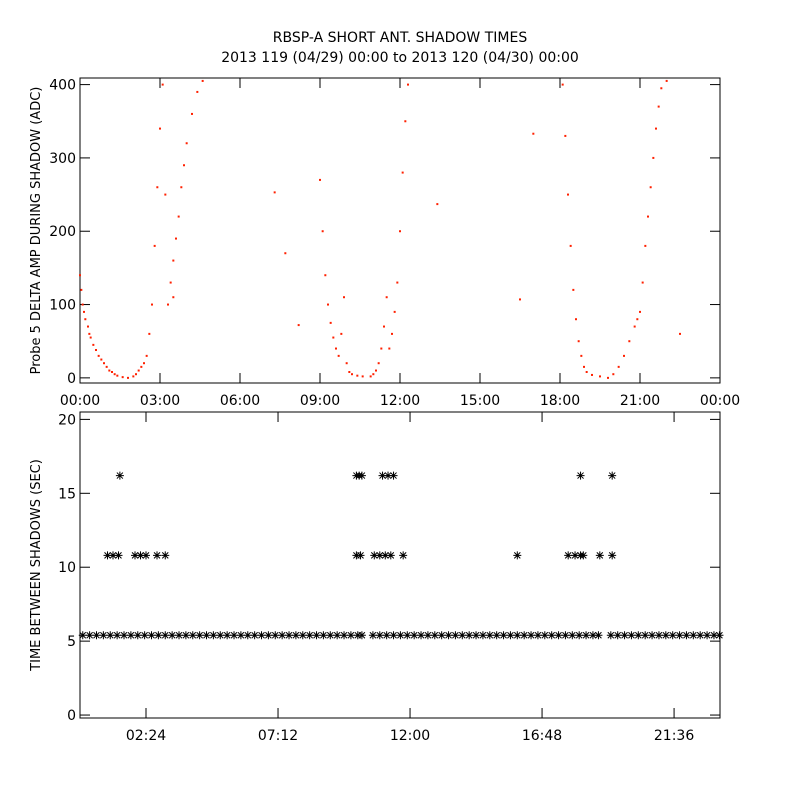 The image size is (800, 804). What do you see at coordinates (160, 401) in the screenshot?
I see `x-tick-label: 03:00` at bounding box center [160, 401].